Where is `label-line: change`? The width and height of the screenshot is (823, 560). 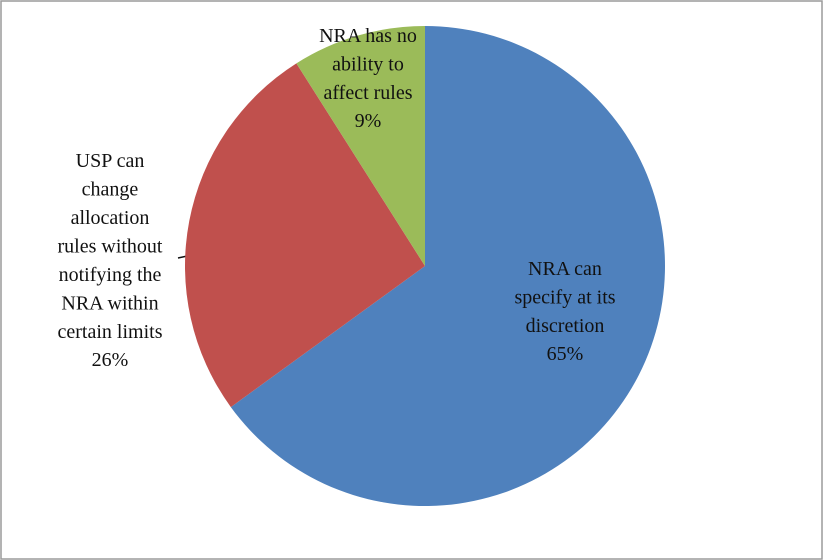 label-line: change is located at coordinates (110, 189).